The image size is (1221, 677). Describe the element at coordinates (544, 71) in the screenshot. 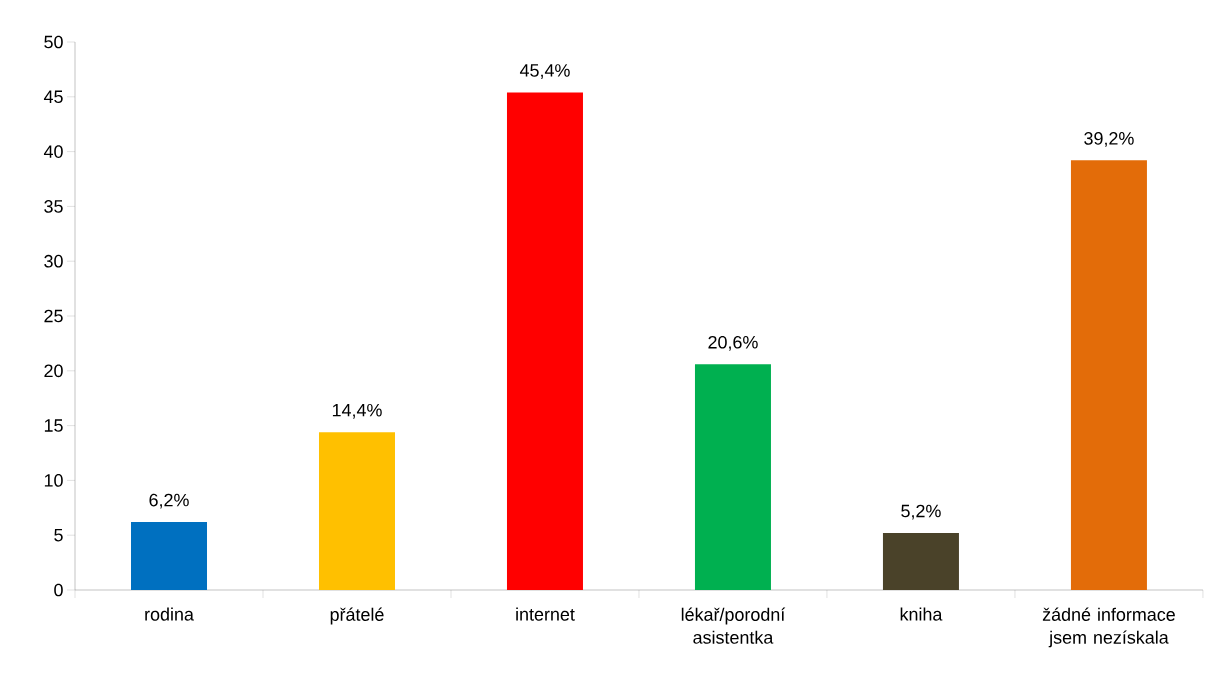

I see `data-label: 45,4%` at that location.